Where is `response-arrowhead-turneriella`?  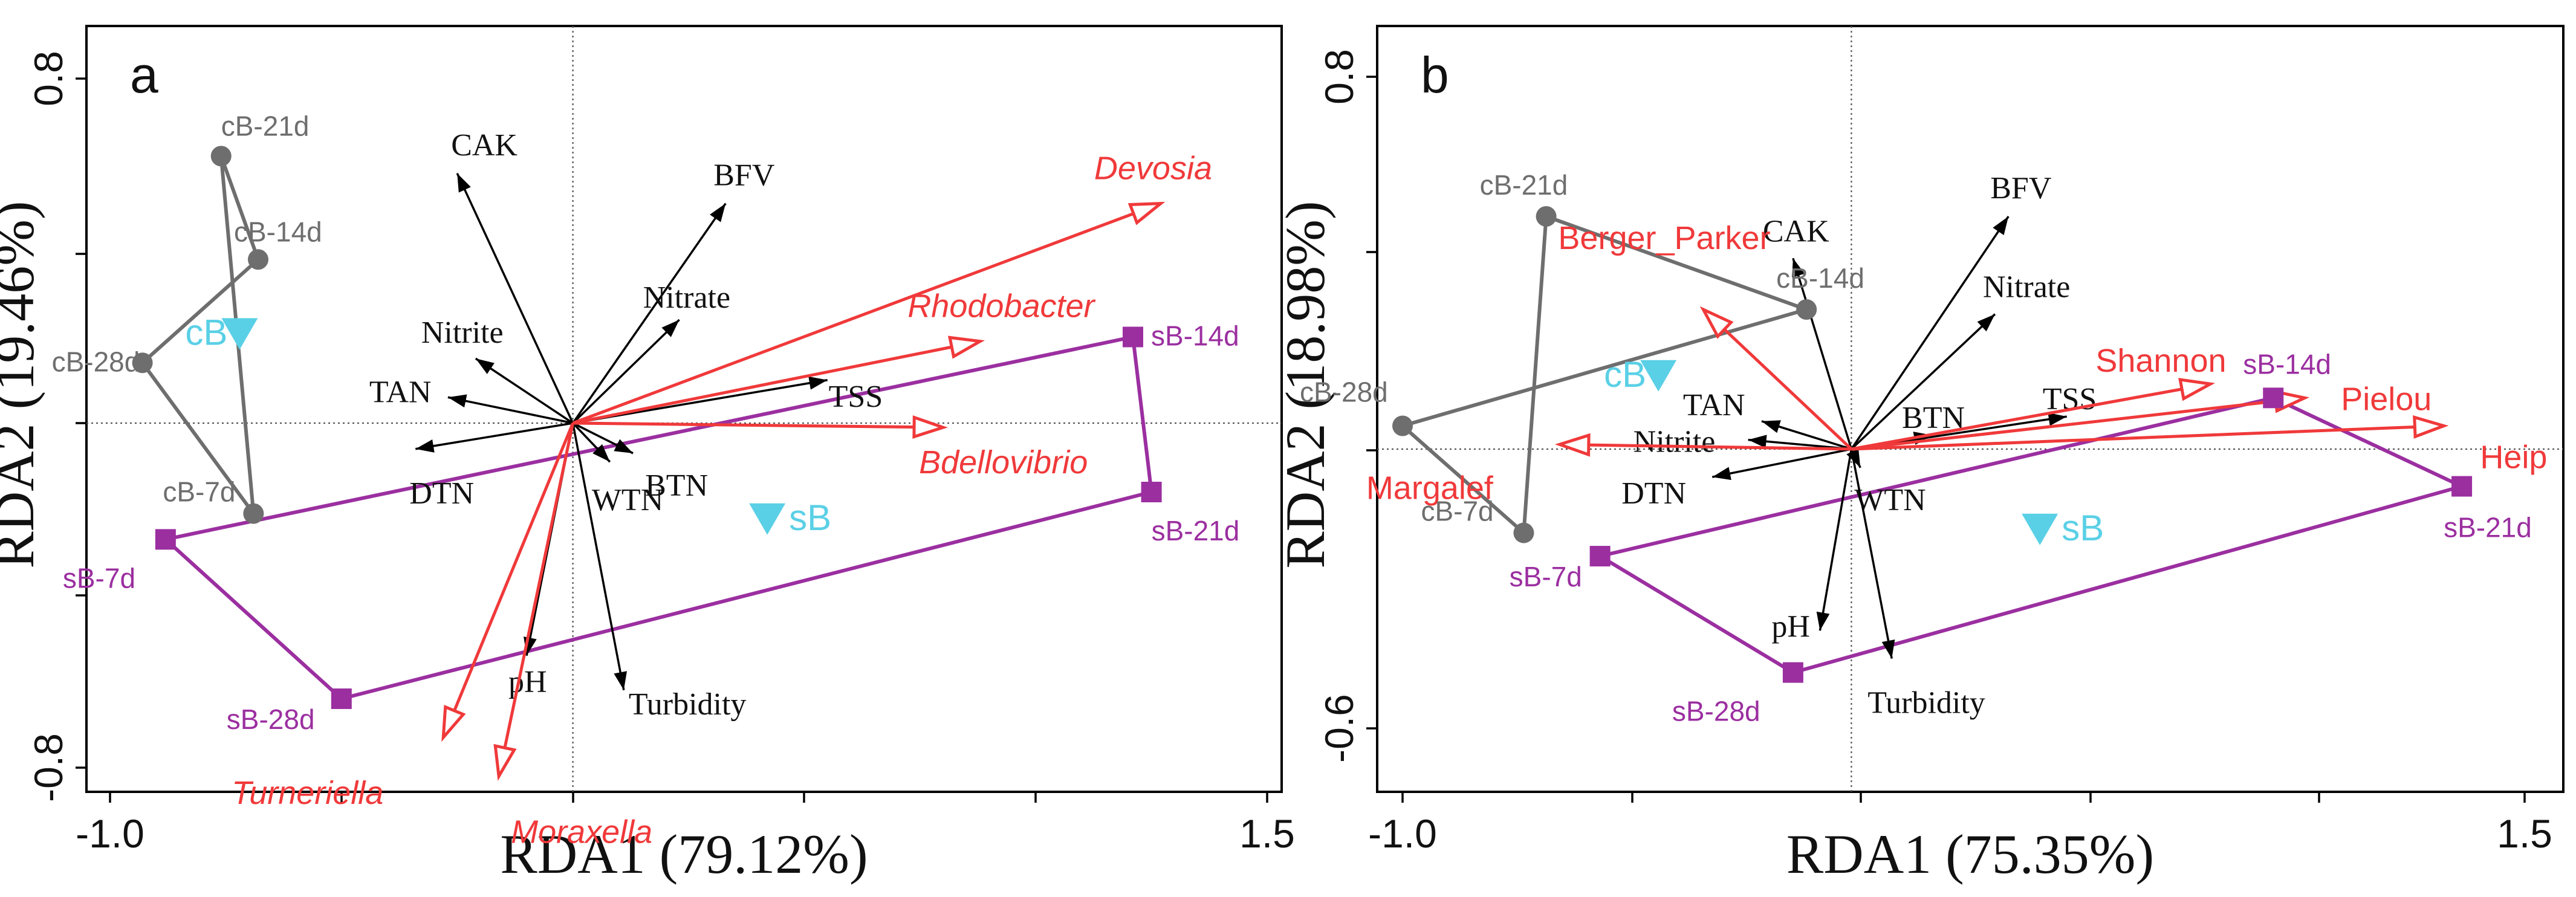 response-arrowhead-turneriella is located at coordinates (454, 723).